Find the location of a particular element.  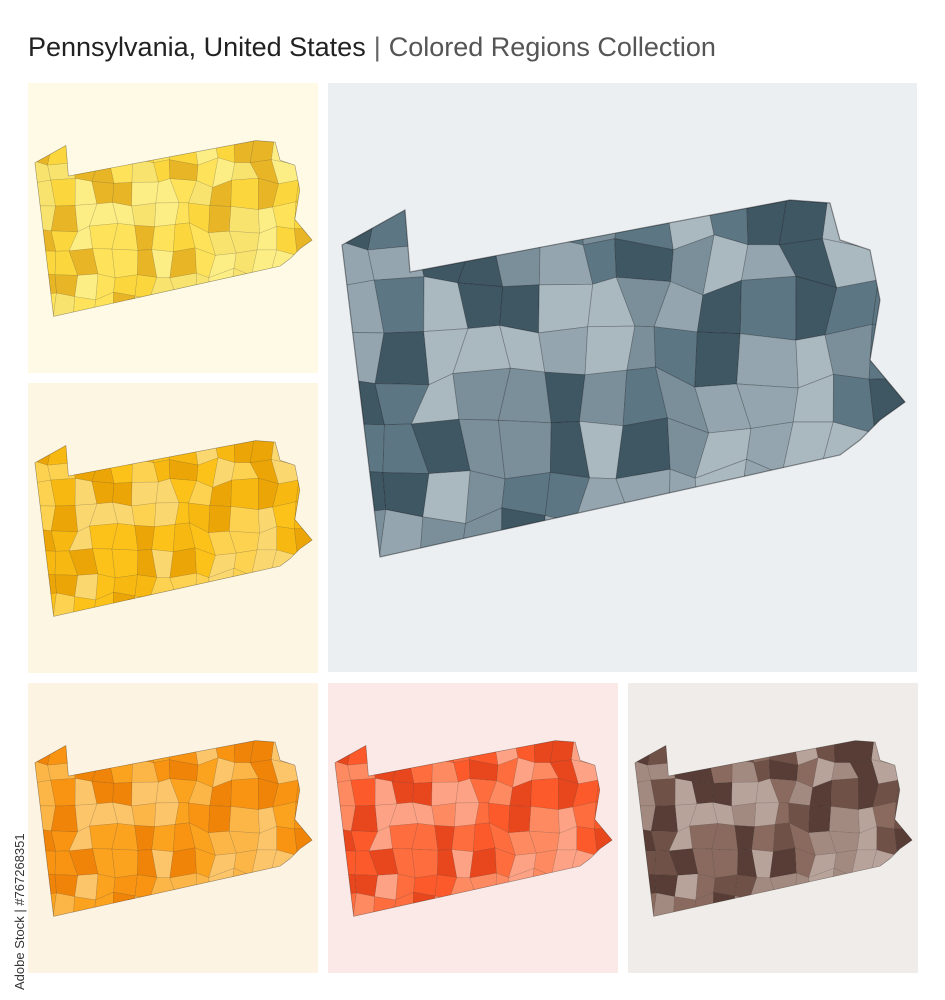

state-map is located at coordinates (173, 828).